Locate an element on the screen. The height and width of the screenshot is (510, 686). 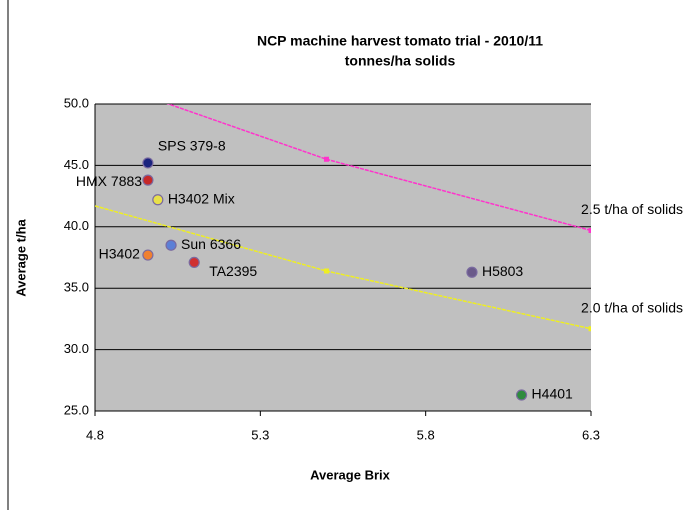
y-tick-label: 45.0 is located at coordinates (76, 164).